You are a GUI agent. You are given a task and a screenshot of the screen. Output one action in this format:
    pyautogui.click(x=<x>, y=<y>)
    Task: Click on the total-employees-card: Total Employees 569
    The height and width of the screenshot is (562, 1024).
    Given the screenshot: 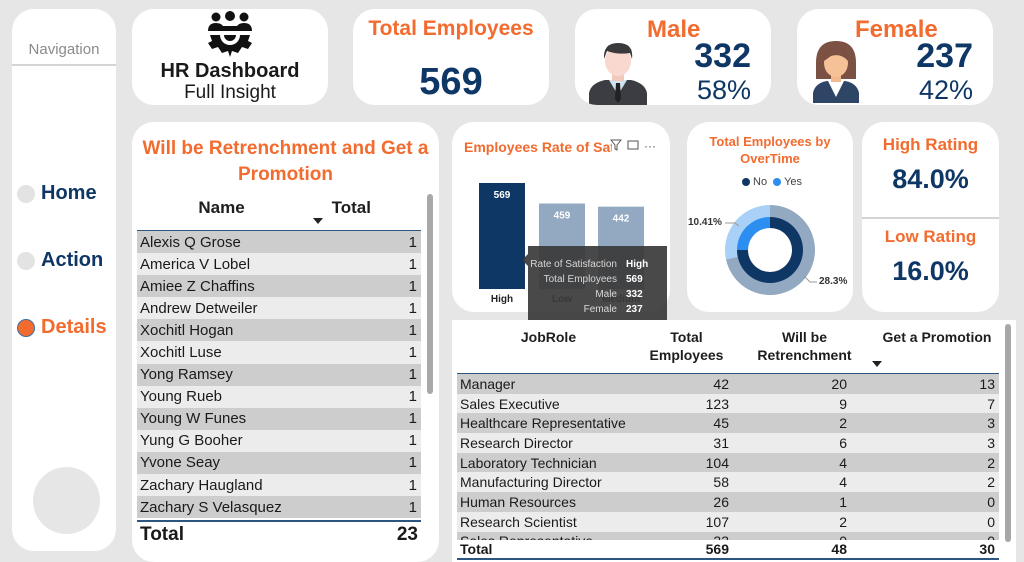 What is the action you would take?
    pyautogui.click(x=451, y=57)
    